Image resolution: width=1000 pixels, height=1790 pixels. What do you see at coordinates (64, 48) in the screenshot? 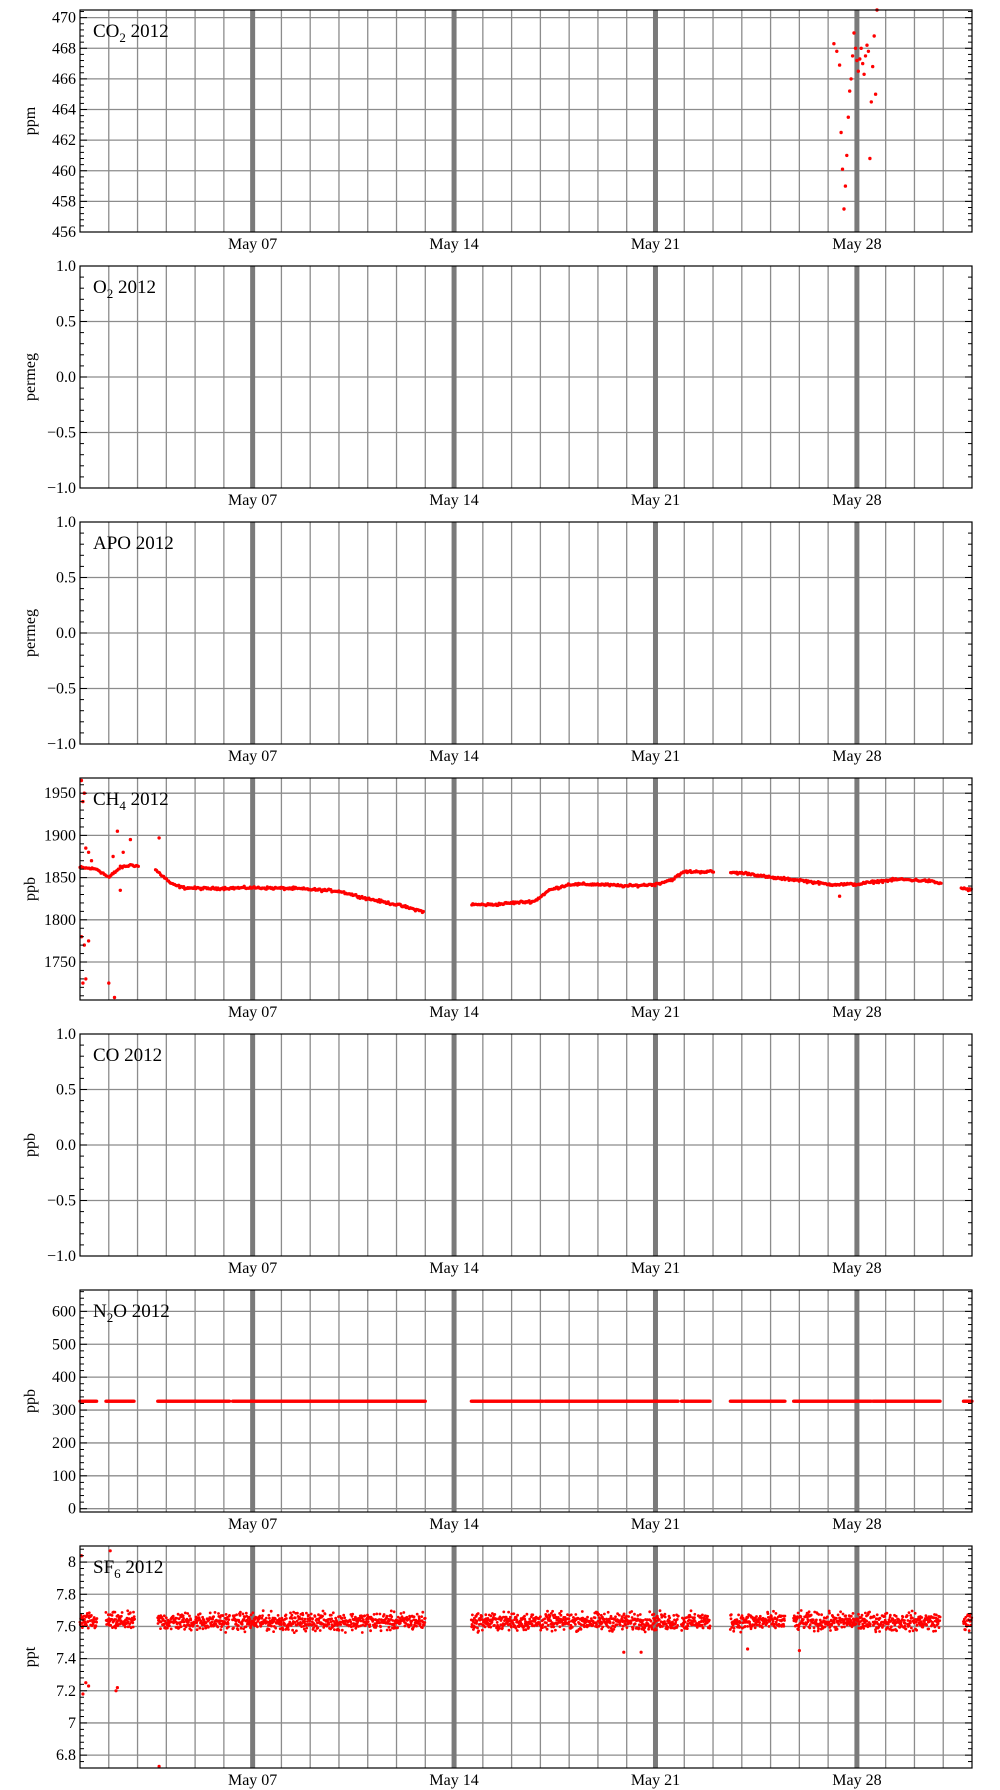
I see `y-tick-label: 468` at bounding box center [64, 48].